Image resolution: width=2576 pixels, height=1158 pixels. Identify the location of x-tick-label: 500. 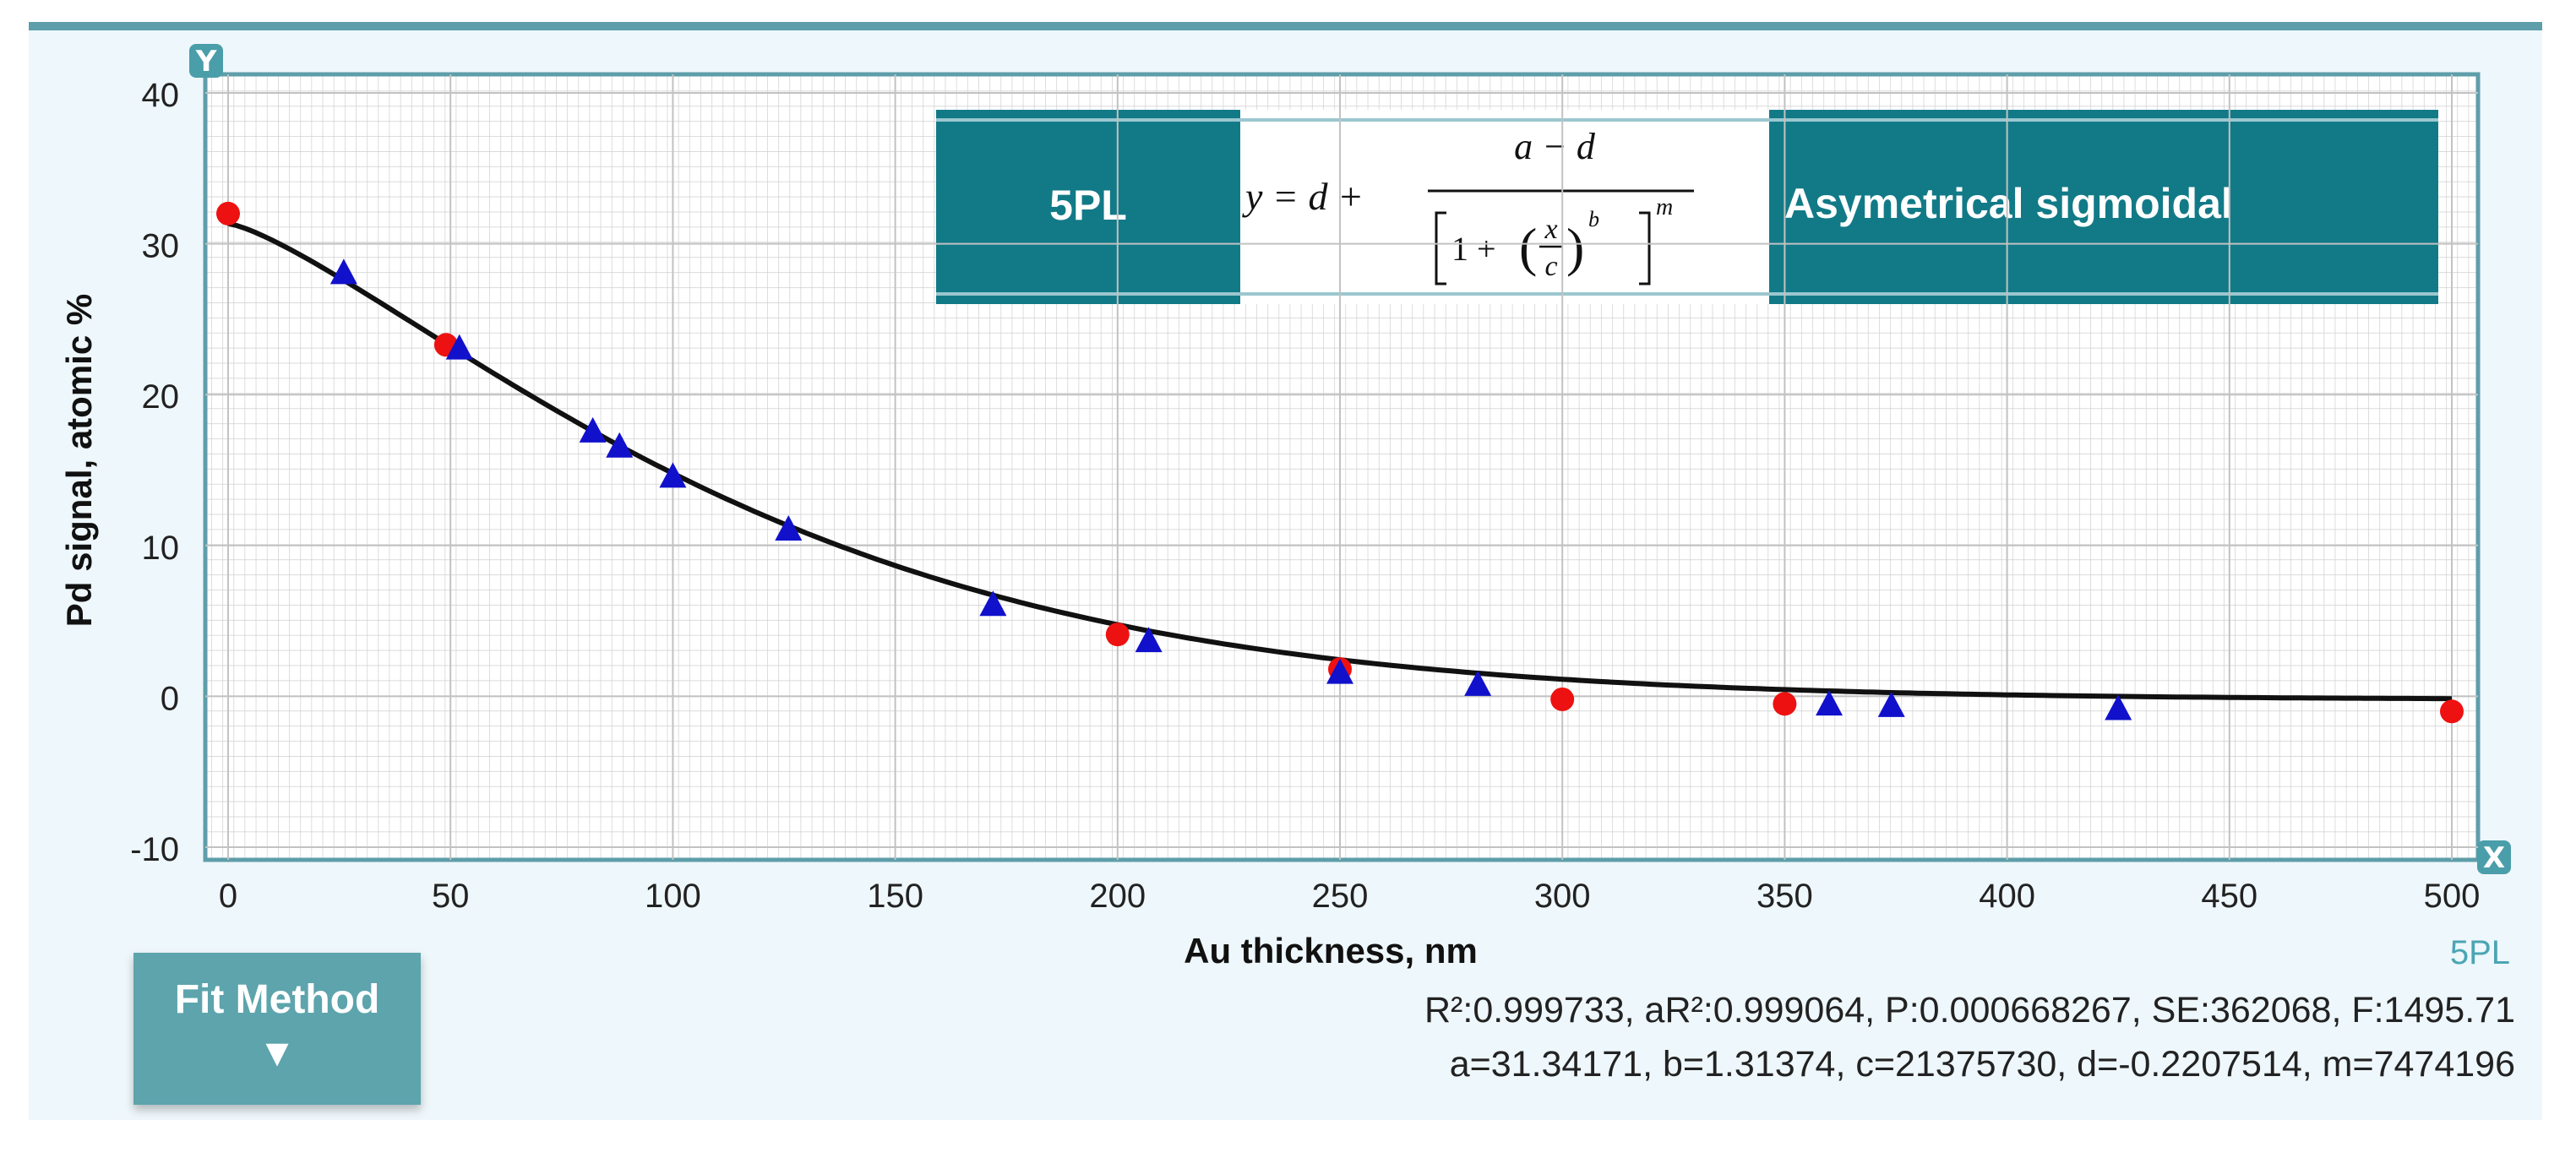
(2452, 896).